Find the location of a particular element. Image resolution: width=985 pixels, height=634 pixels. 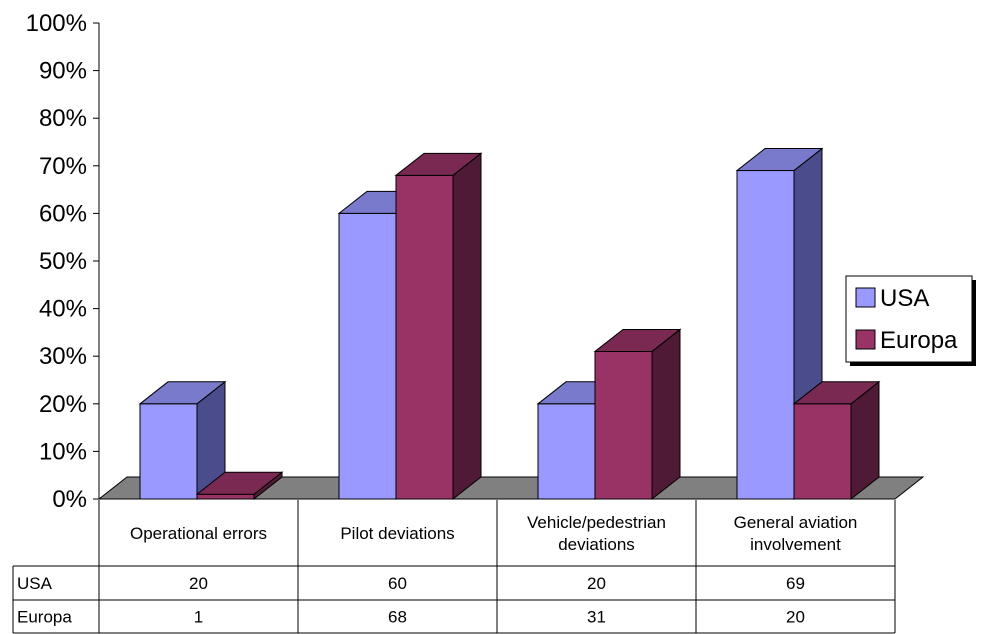

series-row-label: USA is located at coordinates (35, 583).